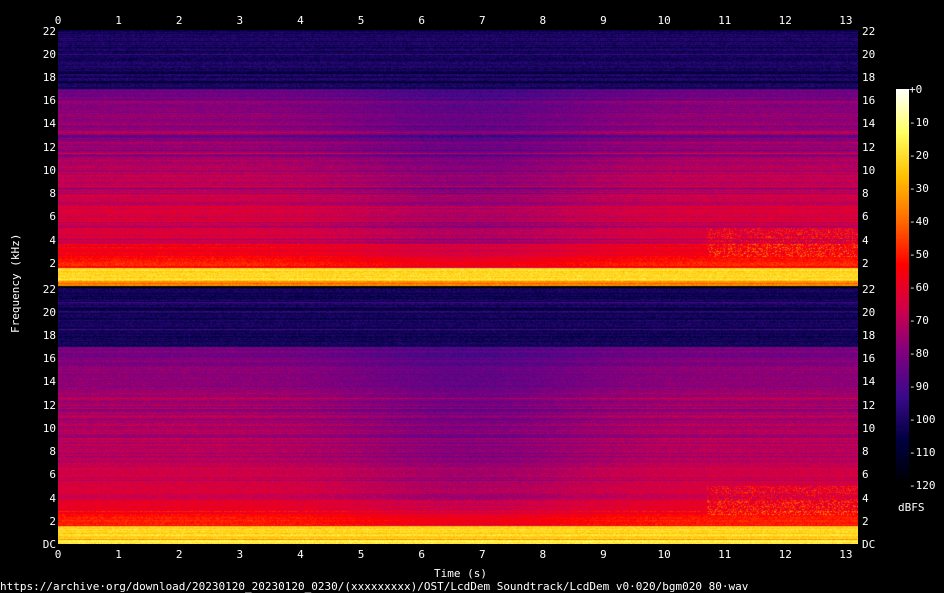 This screenshot has height=593, width=944. What do you see at coordinates (919, 122) in the screenshot?
I see `colorbar-tick: -10` at bounding box center [919, 122].